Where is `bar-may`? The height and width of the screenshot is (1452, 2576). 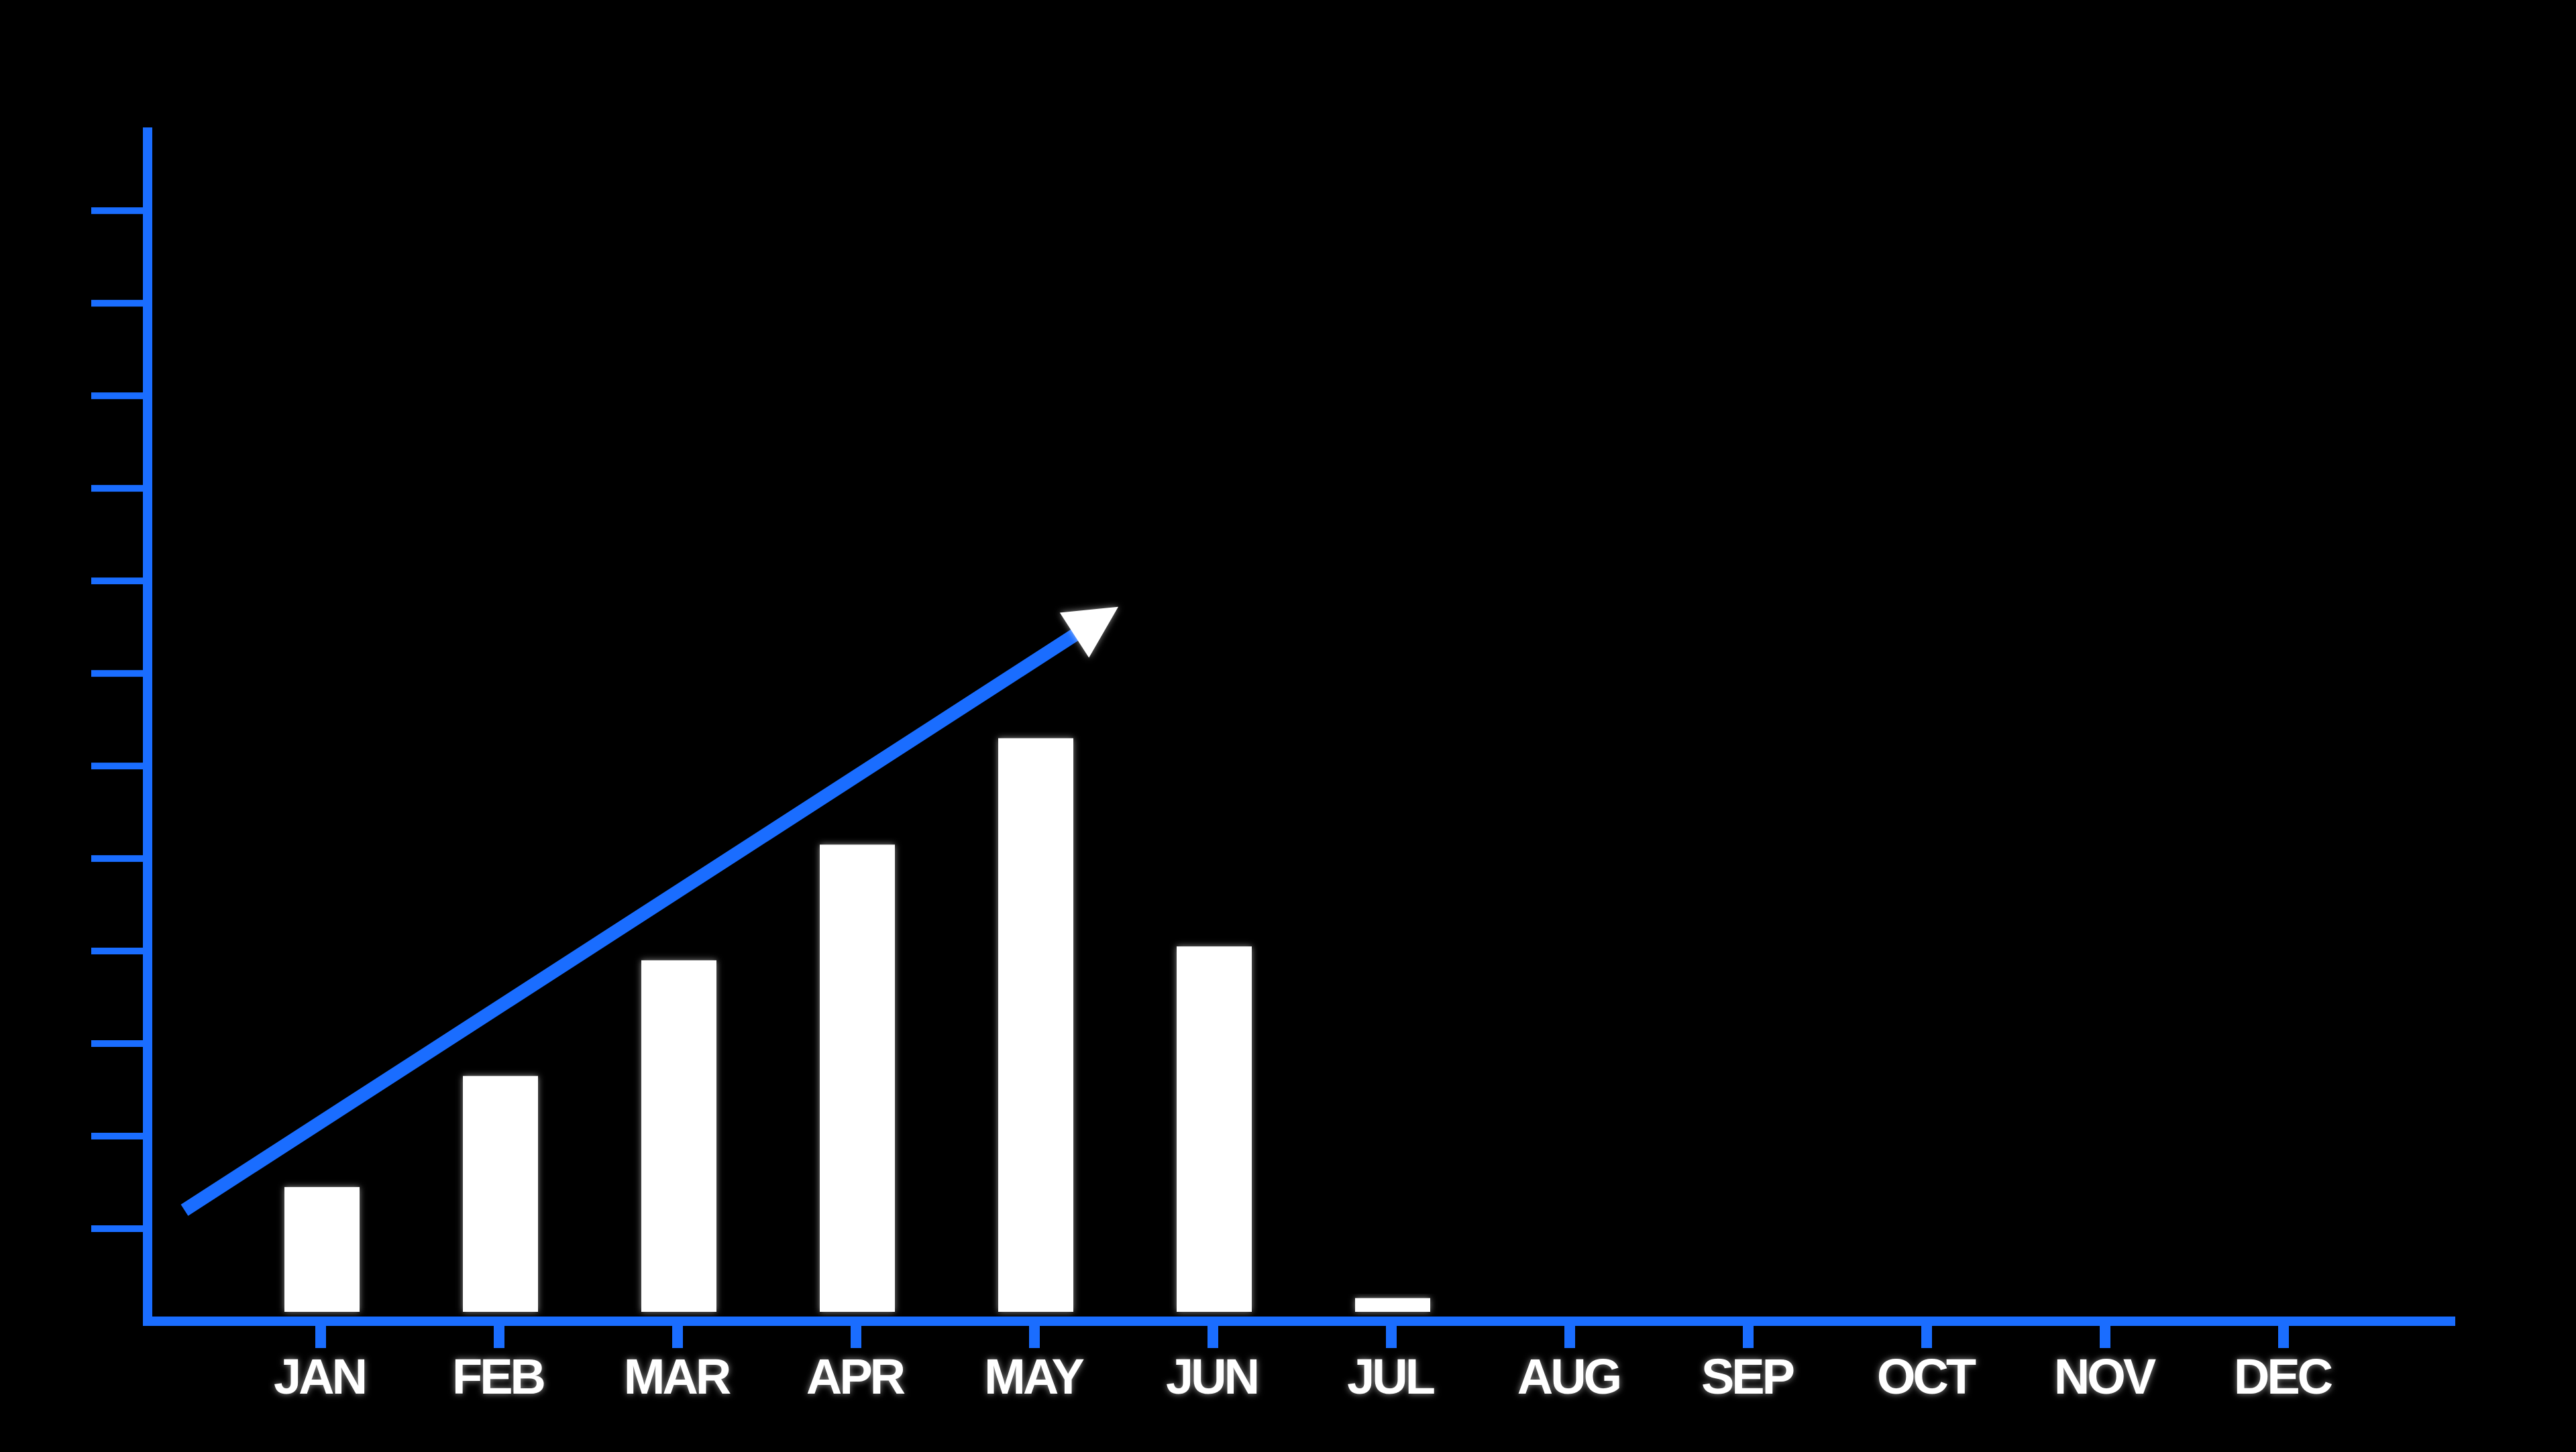
bar-may is located at coordinates (1035, 1025).